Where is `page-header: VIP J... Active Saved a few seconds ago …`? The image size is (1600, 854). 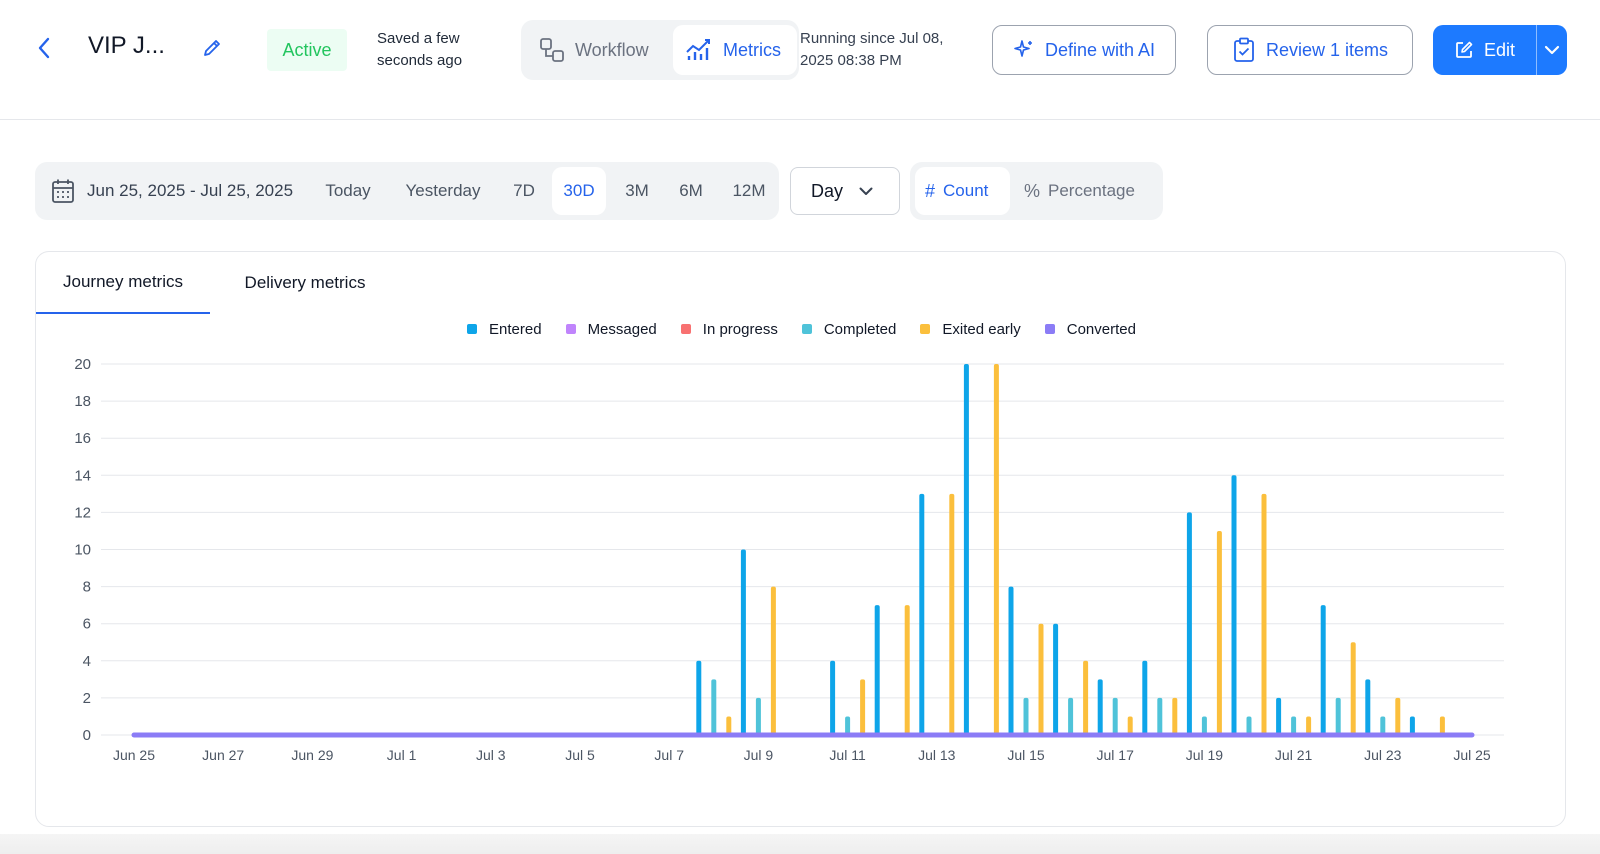 page-header: VIP J... Active Saved a few seconds ago … is located at coordinates (800, 60).